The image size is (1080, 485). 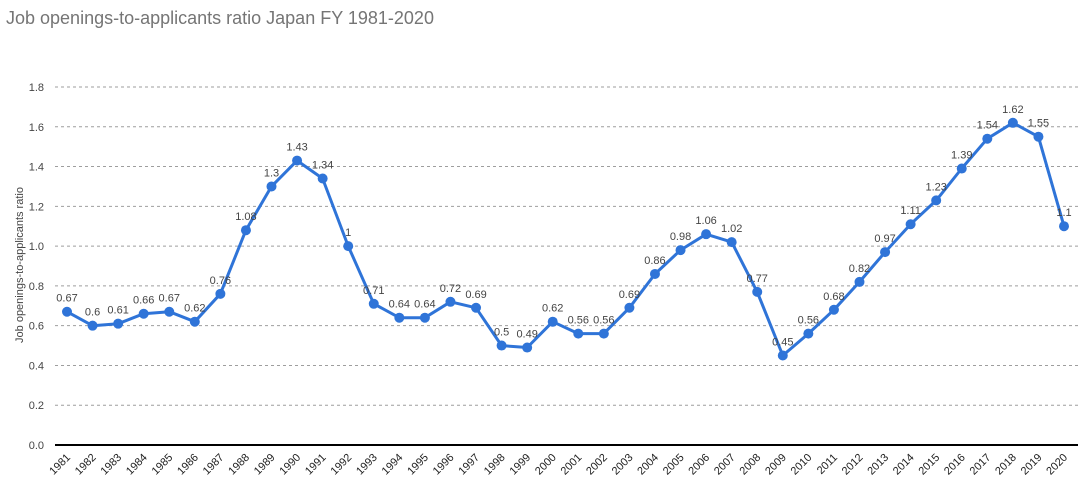 I want to click on x-tick-label: 1981, so click(x=60, y=465).